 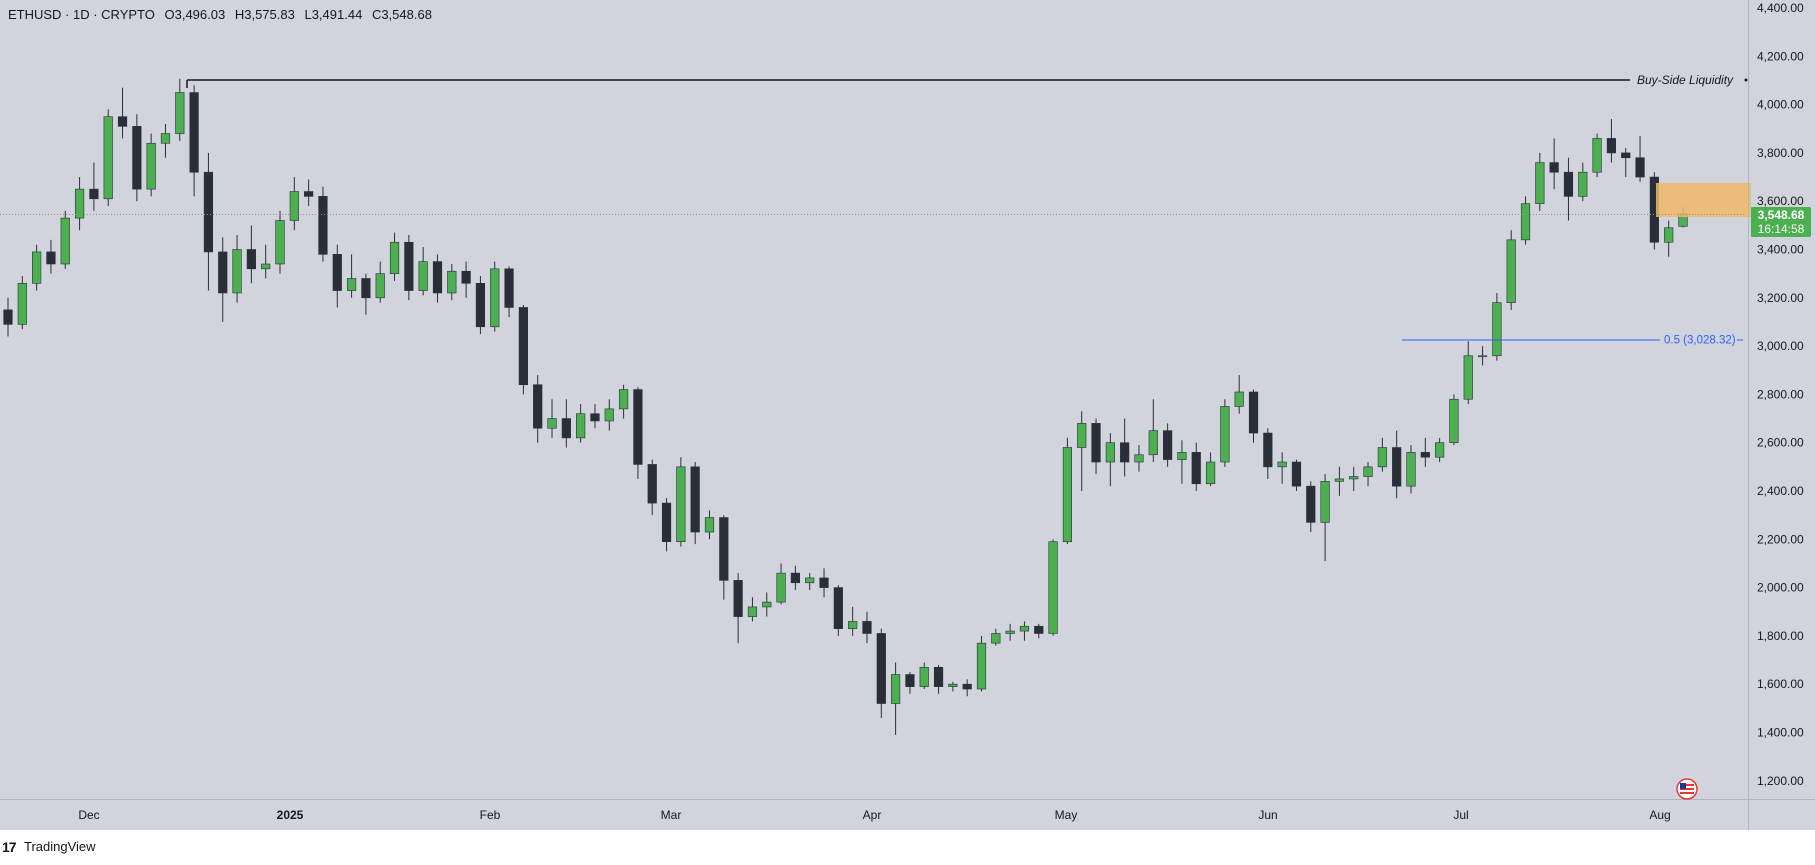 What do you see at coordinates (1267, 815) in the screenshot?
I see `time-axis-tick-label: Jun` at bounding box center [1267, 815].